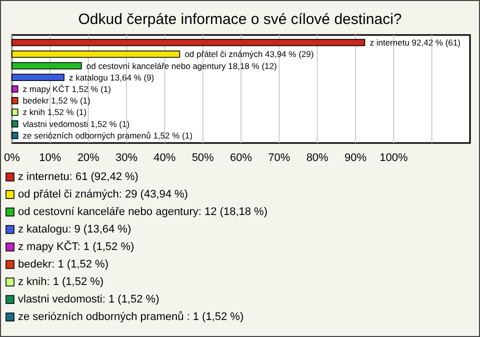 The image size is (480, 337). Describe the element at coordinates (317, 158) in the screenshot. I see `x-tick-label: 80%` at that location.